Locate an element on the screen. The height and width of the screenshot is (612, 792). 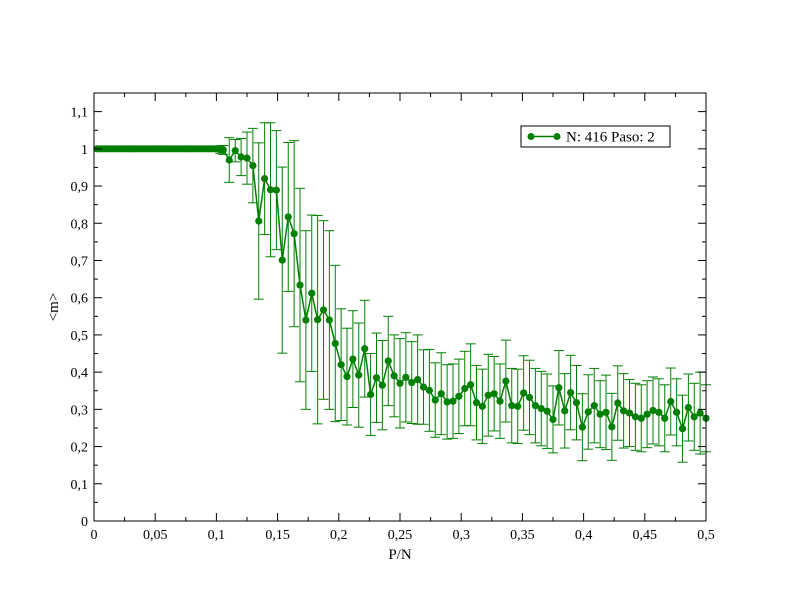
x-tick-label: 0,15 is located at coordinates (277, 535).